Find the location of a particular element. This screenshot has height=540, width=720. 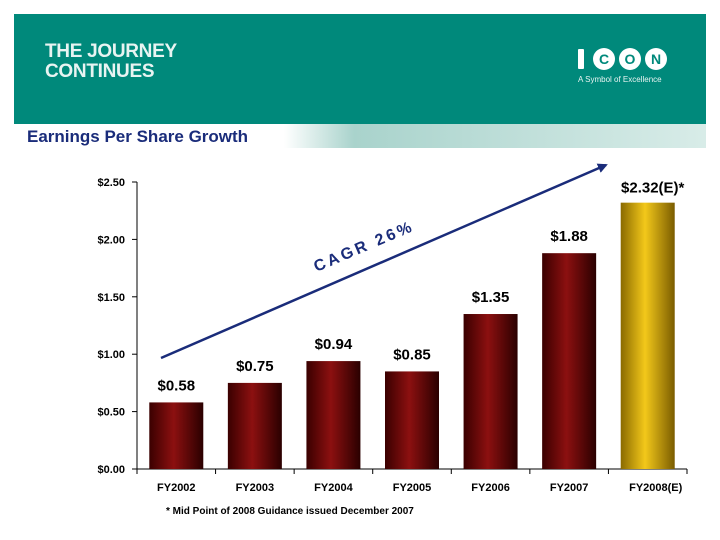

y-tick-label: $1.50 is located at coordinates (111, 298).